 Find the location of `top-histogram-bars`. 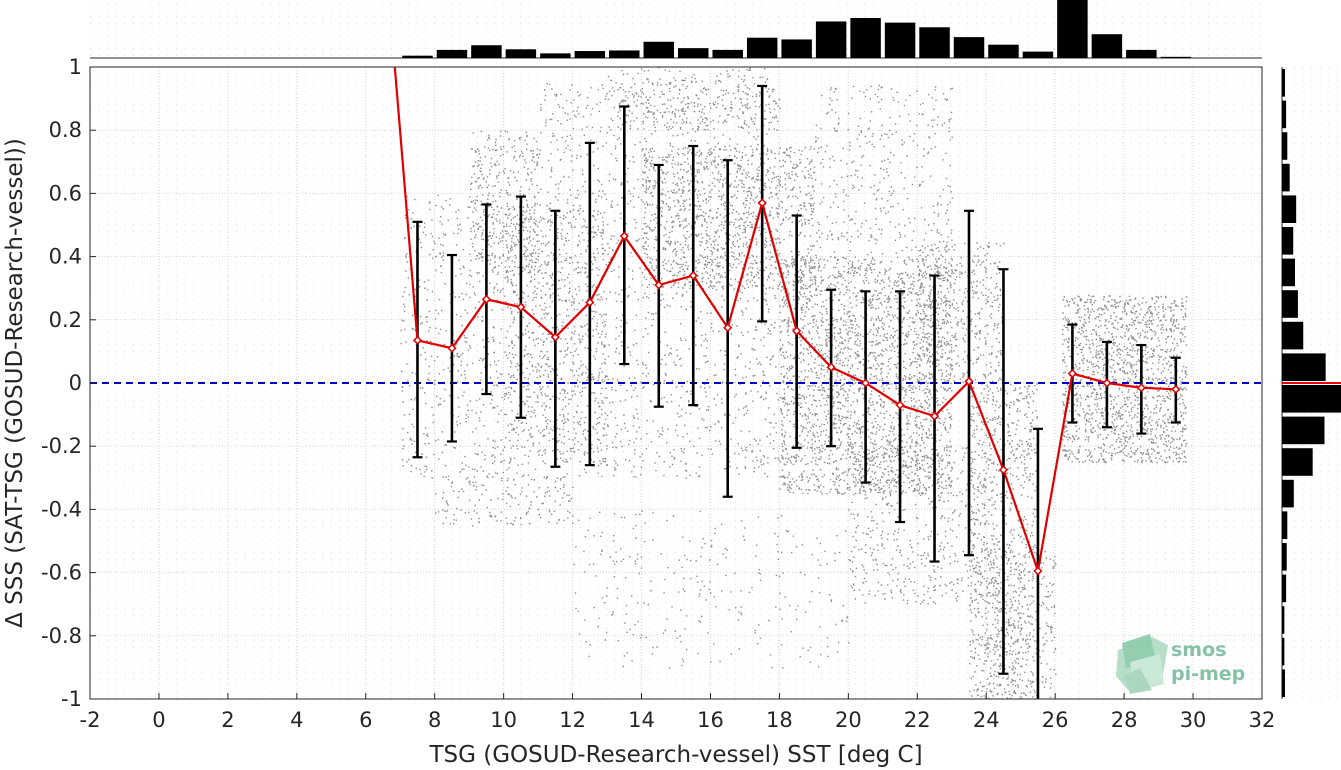

top-histogram-bars is located at coordinates (797, 29).